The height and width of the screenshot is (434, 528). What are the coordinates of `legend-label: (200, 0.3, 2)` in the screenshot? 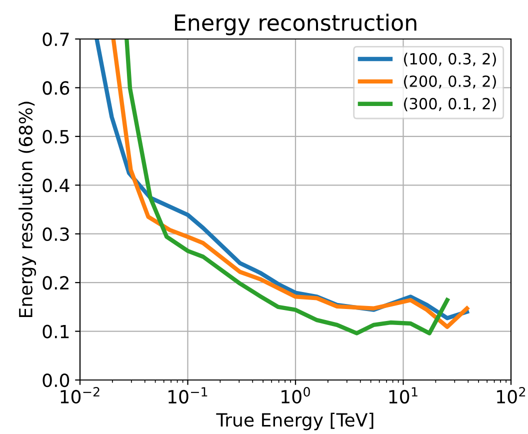 It's located at (450, 82).